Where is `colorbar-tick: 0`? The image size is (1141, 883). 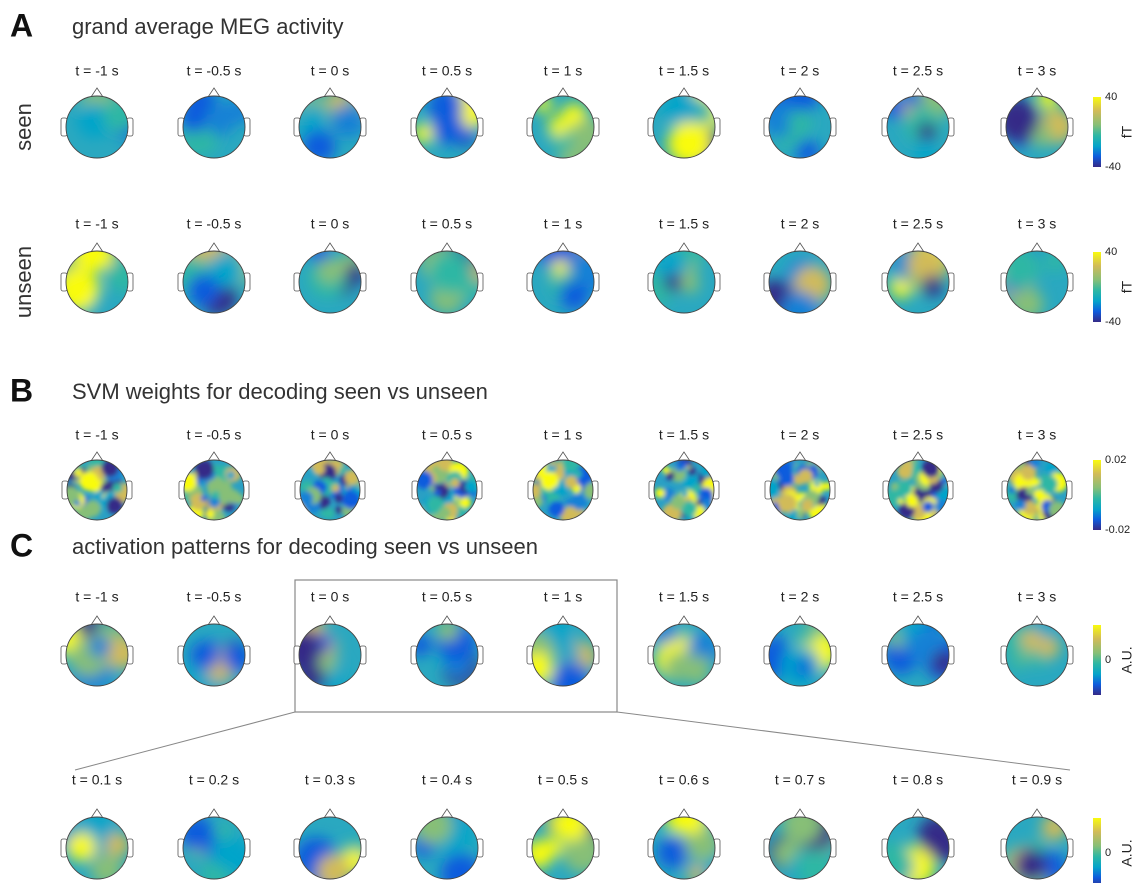 colorbar-tick: 0 is located at coordinates (1108, 853).